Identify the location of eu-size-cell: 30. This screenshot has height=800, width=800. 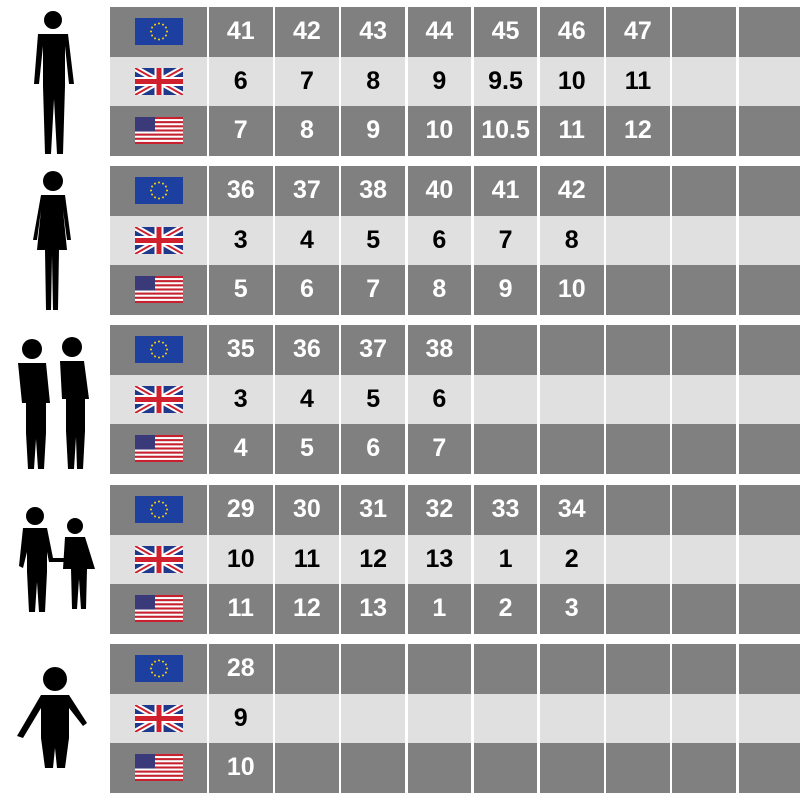
(307, 510).